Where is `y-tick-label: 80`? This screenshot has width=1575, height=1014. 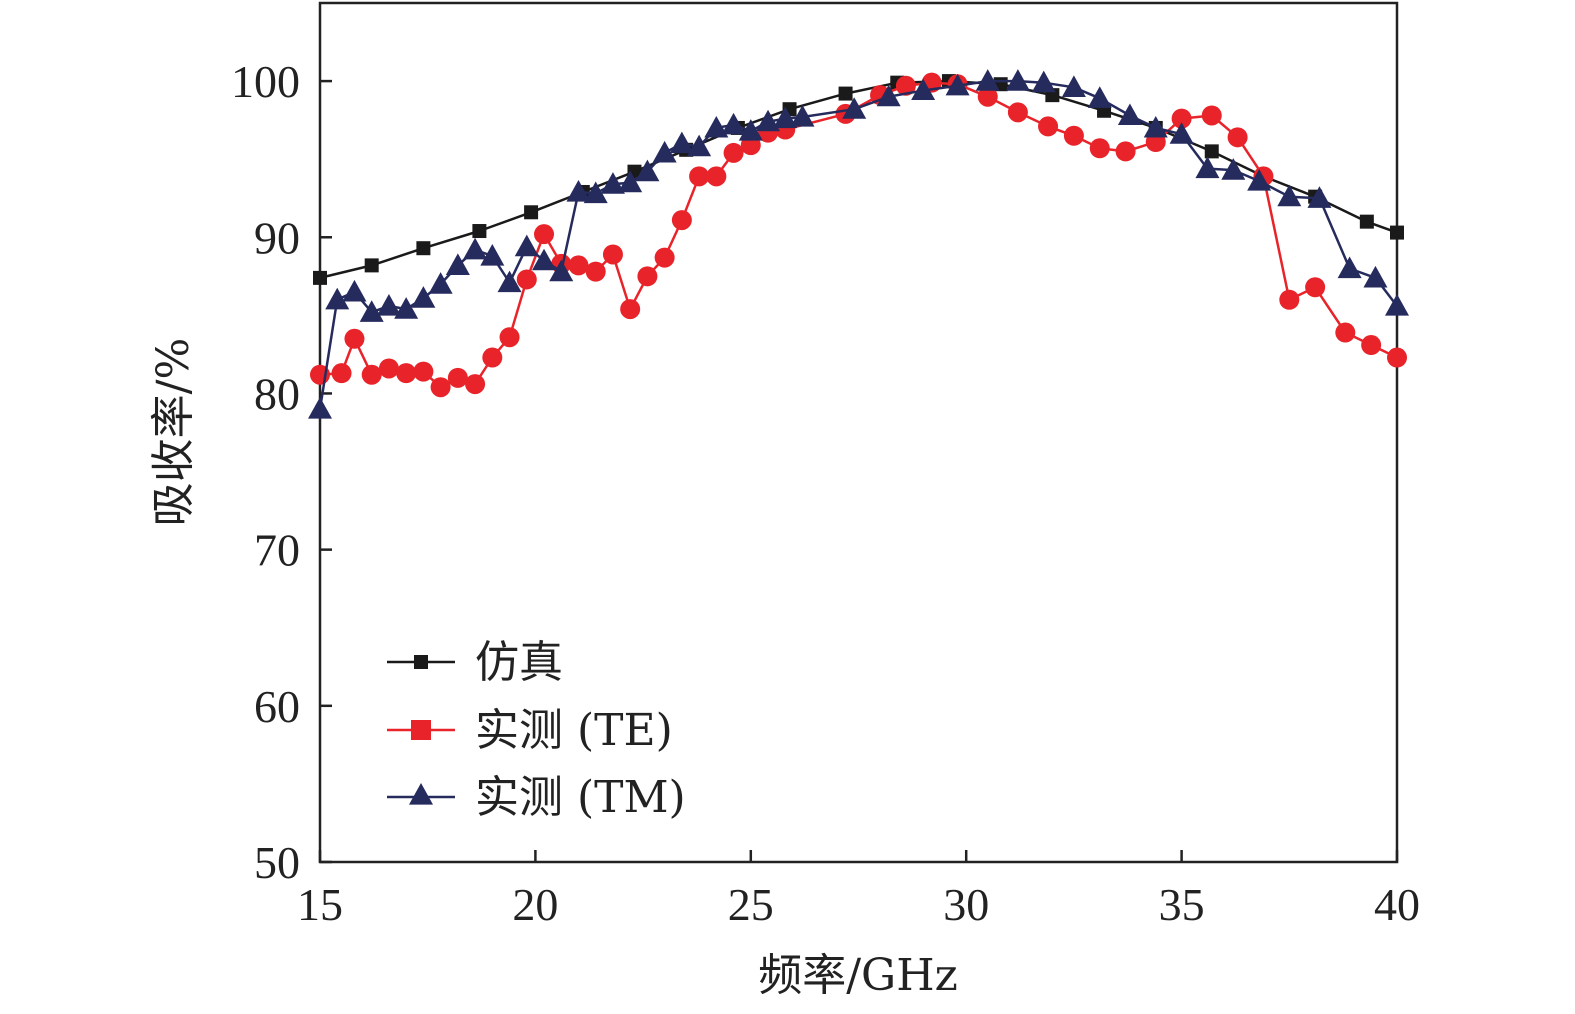
y-tick-label: 80 is located at coordinates (277, 393).